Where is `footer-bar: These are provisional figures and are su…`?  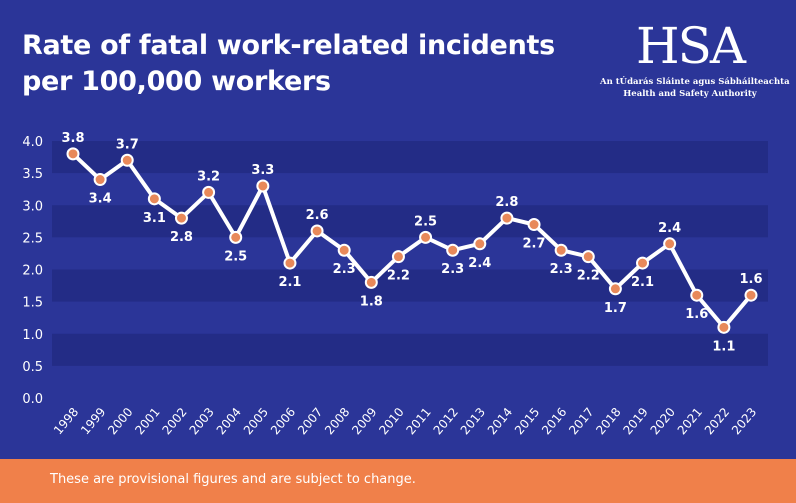
footer-bar: These are provisional figures and are su… is located at coordinates (398, 481).